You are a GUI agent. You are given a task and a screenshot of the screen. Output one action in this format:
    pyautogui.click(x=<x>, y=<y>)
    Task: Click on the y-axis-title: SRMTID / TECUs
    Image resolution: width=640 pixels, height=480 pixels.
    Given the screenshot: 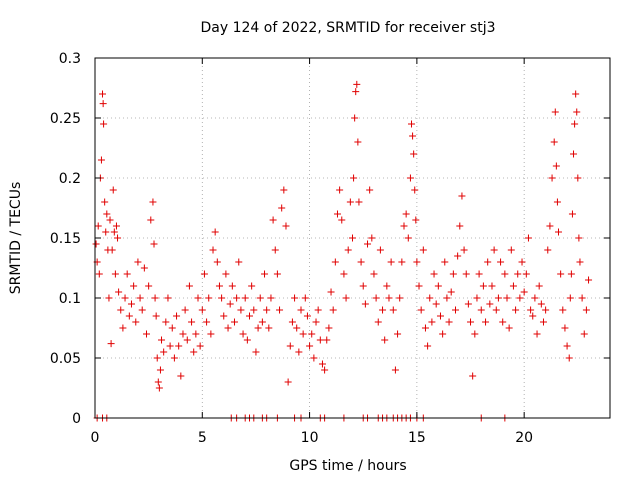 What is the action you would take?
    pyautogui.click(x=16, y=238)
    